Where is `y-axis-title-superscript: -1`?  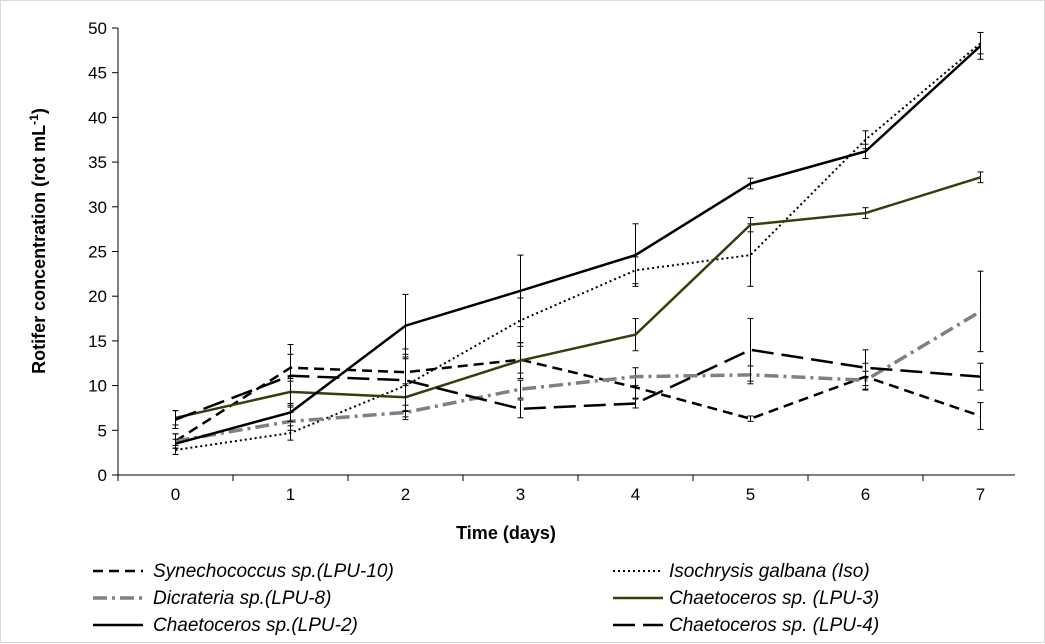 y-axis-title-superscript: -1 is located at coordinates (34, 119).